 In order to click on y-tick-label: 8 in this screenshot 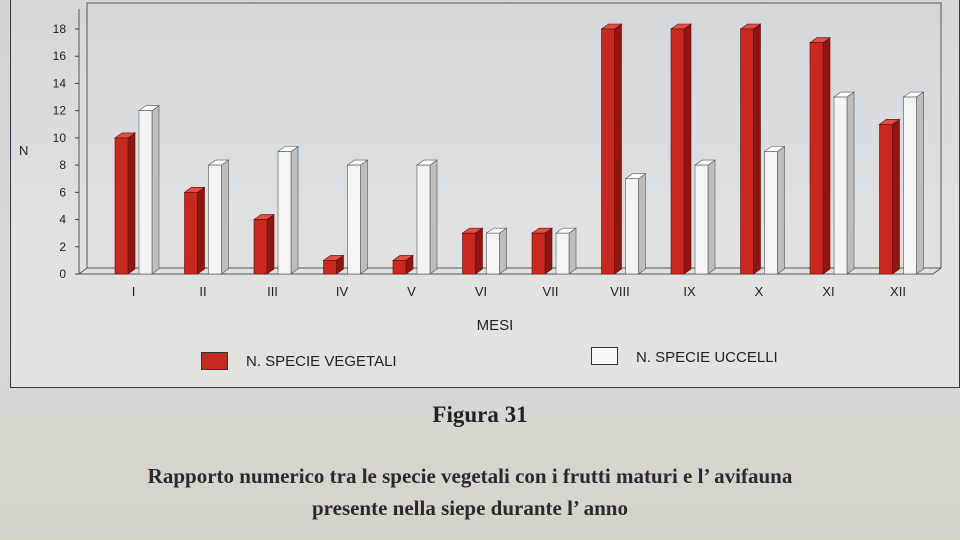, I will do `click(62, 165)`.